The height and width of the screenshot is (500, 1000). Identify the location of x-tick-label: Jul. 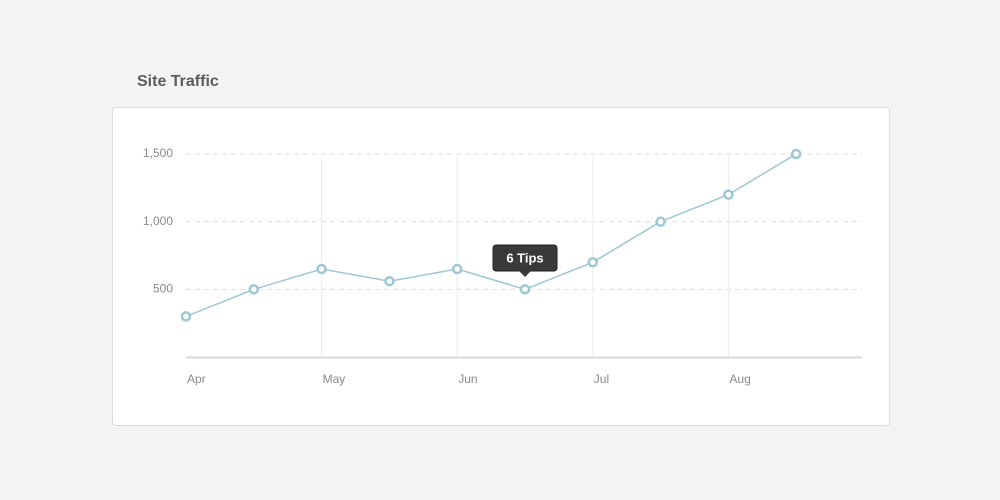
(601, 379).